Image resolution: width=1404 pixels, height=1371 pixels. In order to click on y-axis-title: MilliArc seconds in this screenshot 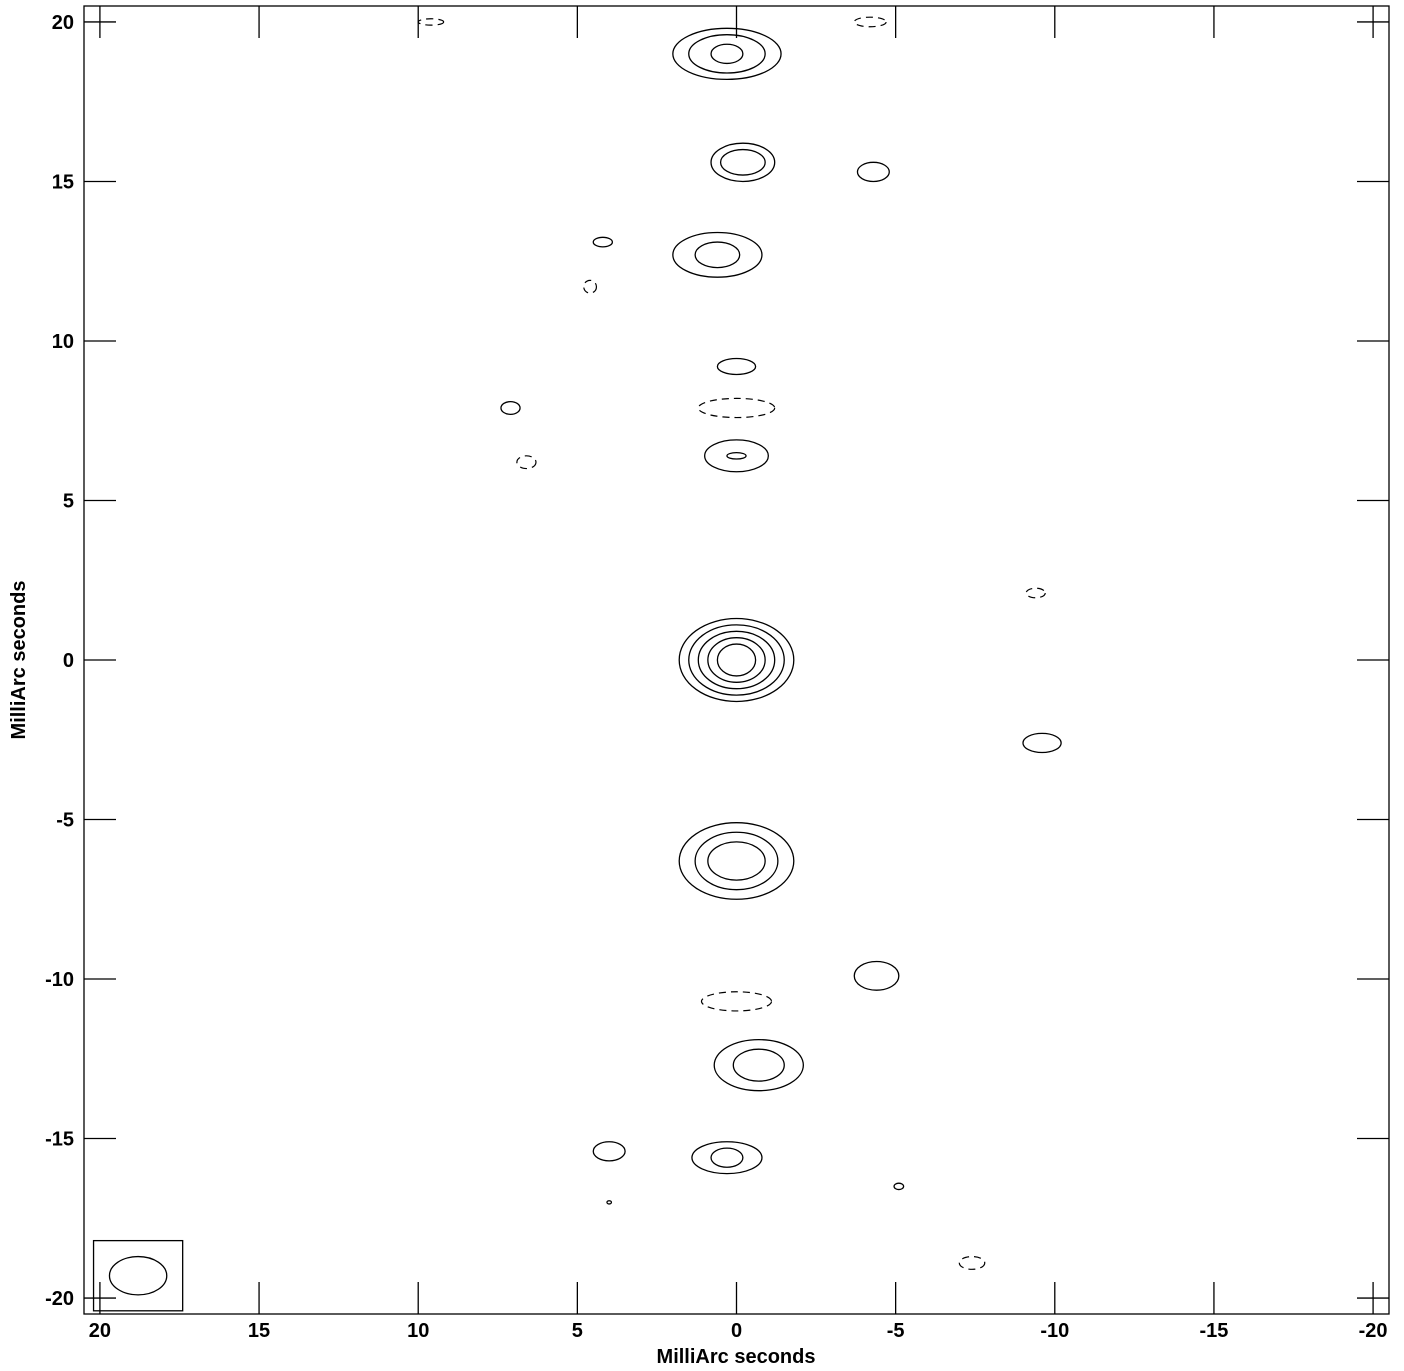, I will do `click(19, 660)`.